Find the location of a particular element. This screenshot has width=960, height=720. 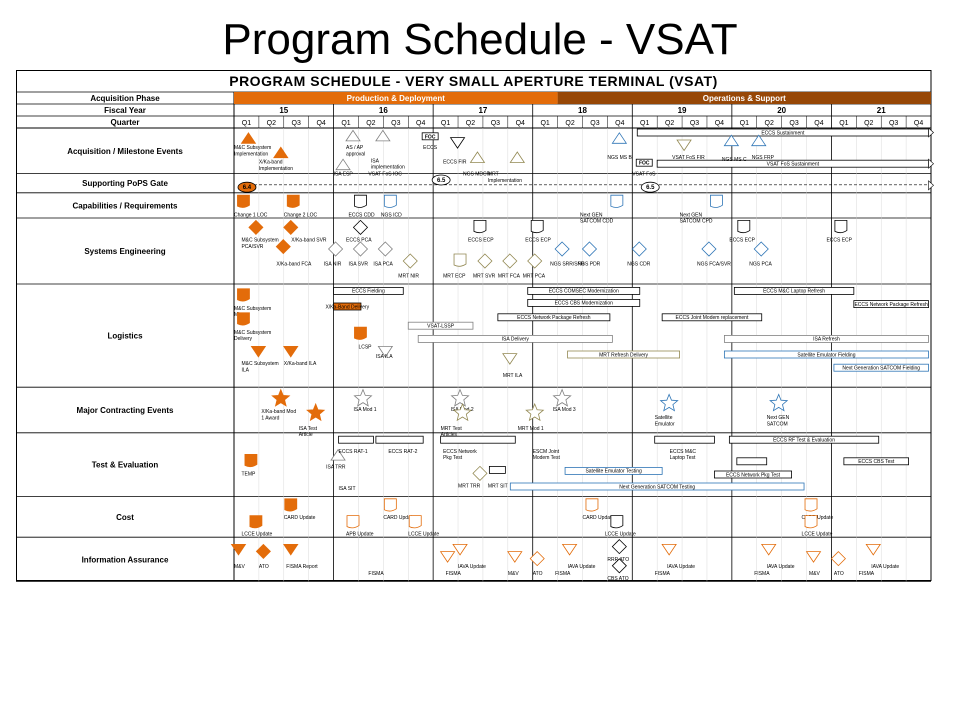

milestone-label: ECCS M&C is located at coordinates (683, 452).